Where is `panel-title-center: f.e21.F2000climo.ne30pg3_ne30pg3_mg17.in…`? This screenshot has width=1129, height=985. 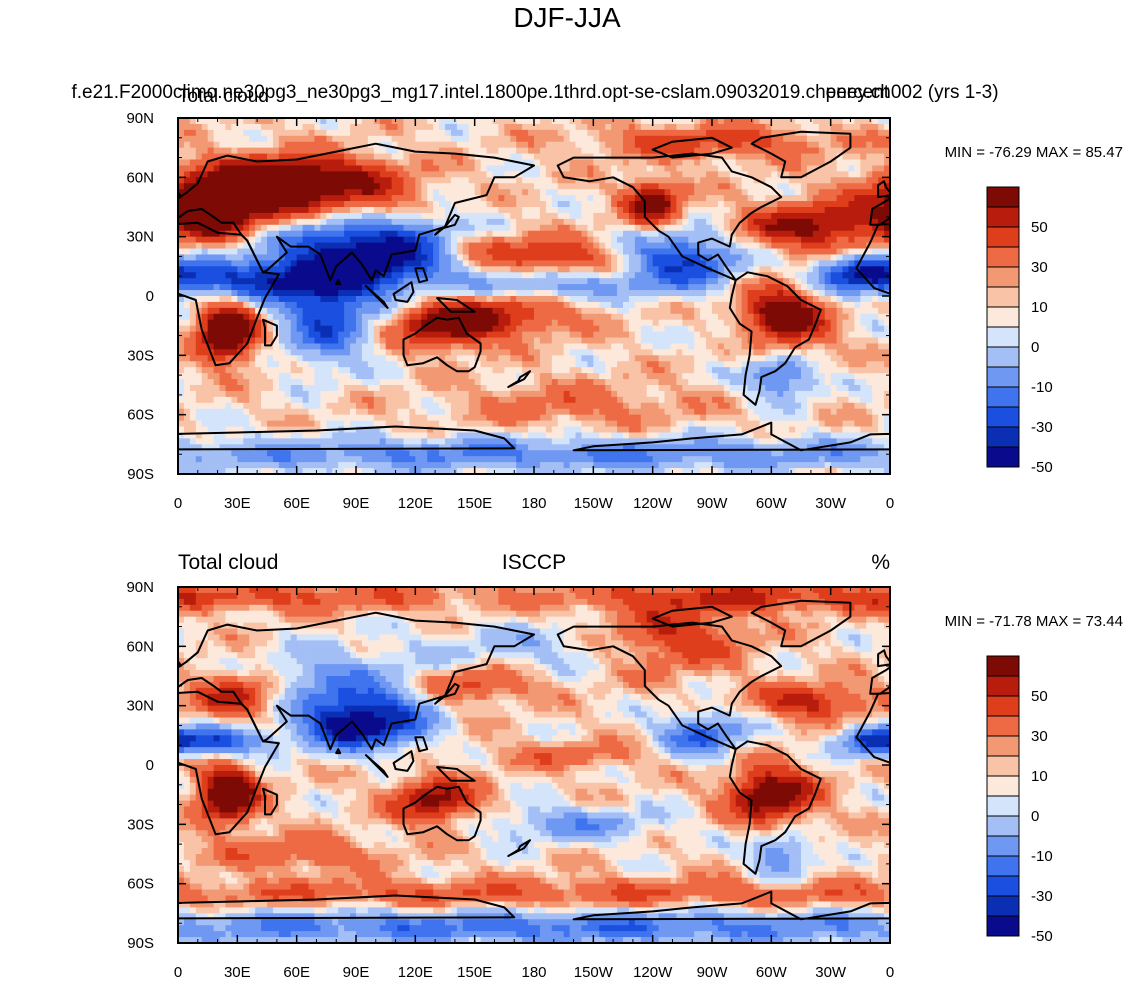 panel-title-center: f.e21.F2000climo.ne30pg3_ne30pg3_mg17.in… is located at coordinates (534, 92).